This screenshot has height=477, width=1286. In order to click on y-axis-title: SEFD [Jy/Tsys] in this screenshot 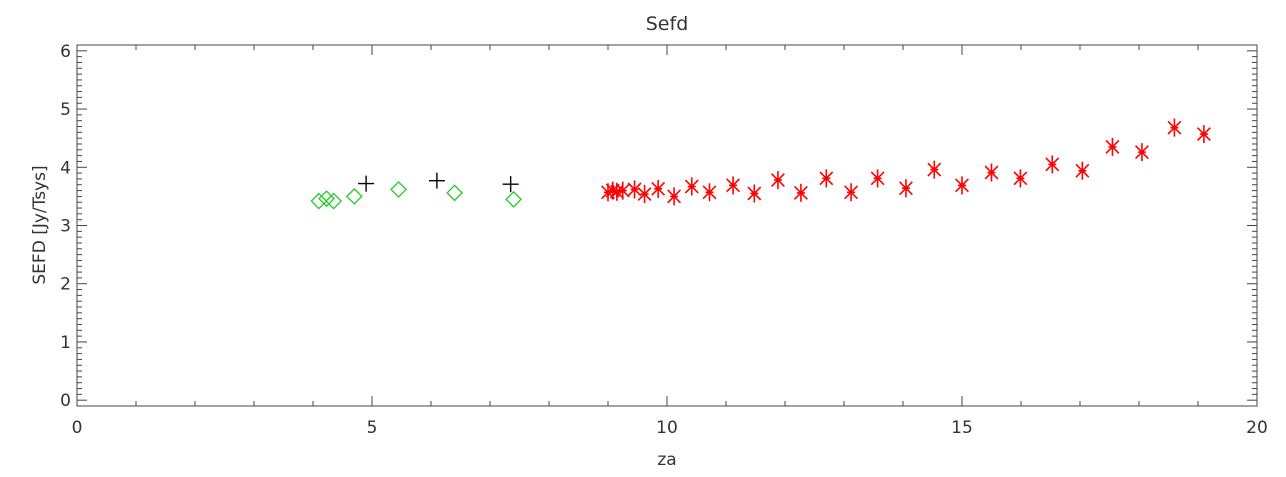, I will do `click(40, 224)`.